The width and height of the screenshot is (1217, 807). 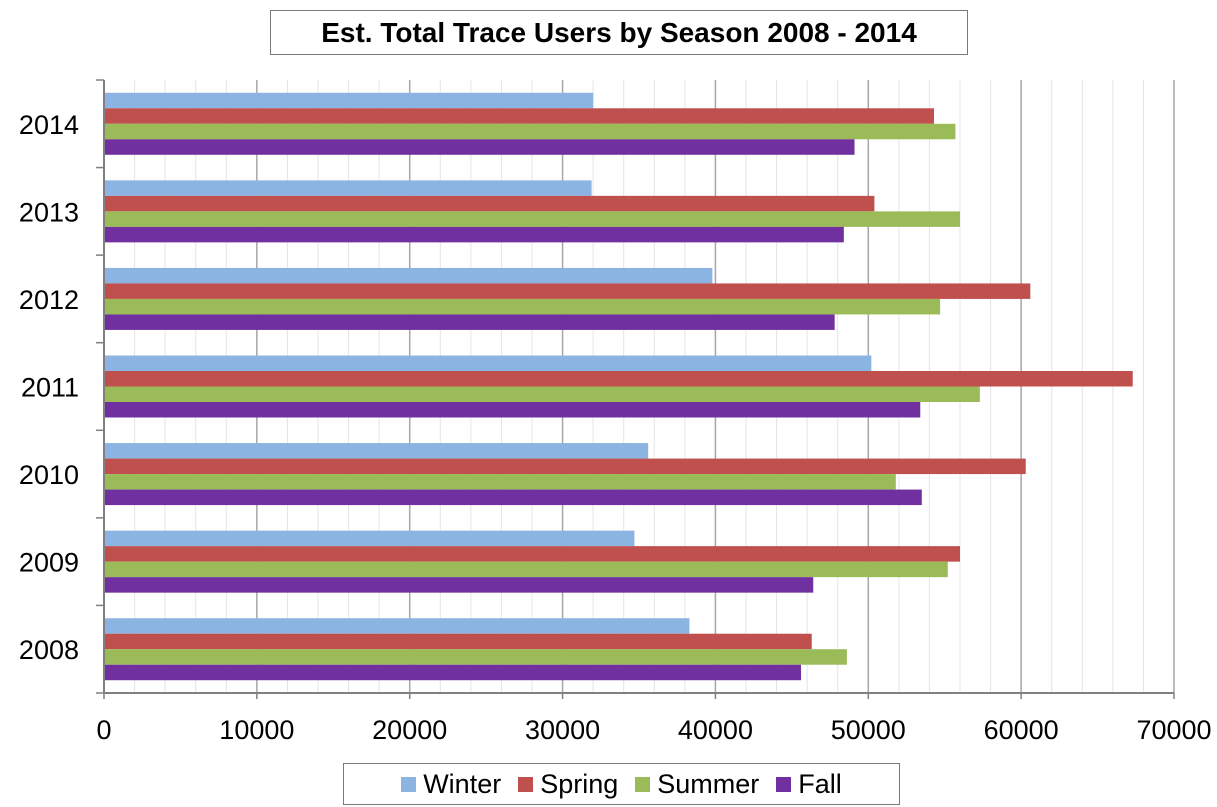 What do you see at coordinates (868, 730) in the screenshot?
I see `x-tick-label: 50000` at bounding box center [868, 730].